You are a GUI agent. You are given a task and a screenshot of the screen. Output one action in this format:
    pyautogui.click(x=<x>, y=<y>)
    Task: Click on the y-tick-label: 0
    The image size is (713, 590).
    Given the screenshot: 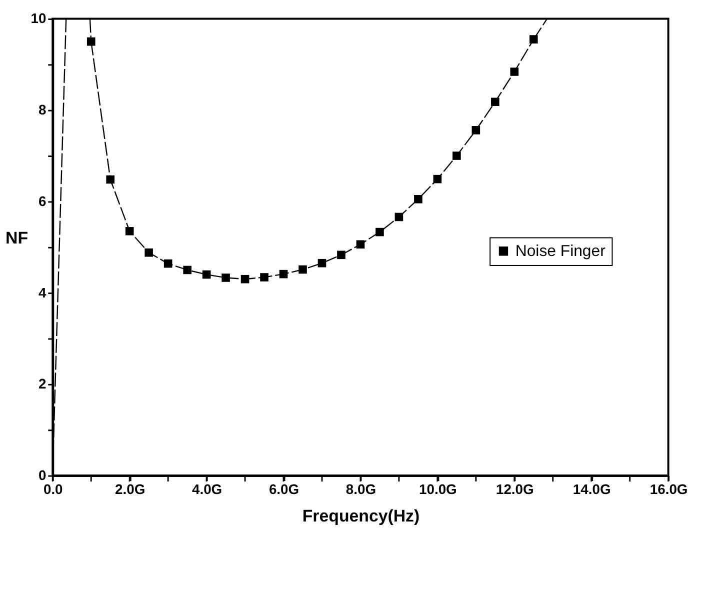 What is the action you would take?
    pyautogui.click(x=42, y=474)
    